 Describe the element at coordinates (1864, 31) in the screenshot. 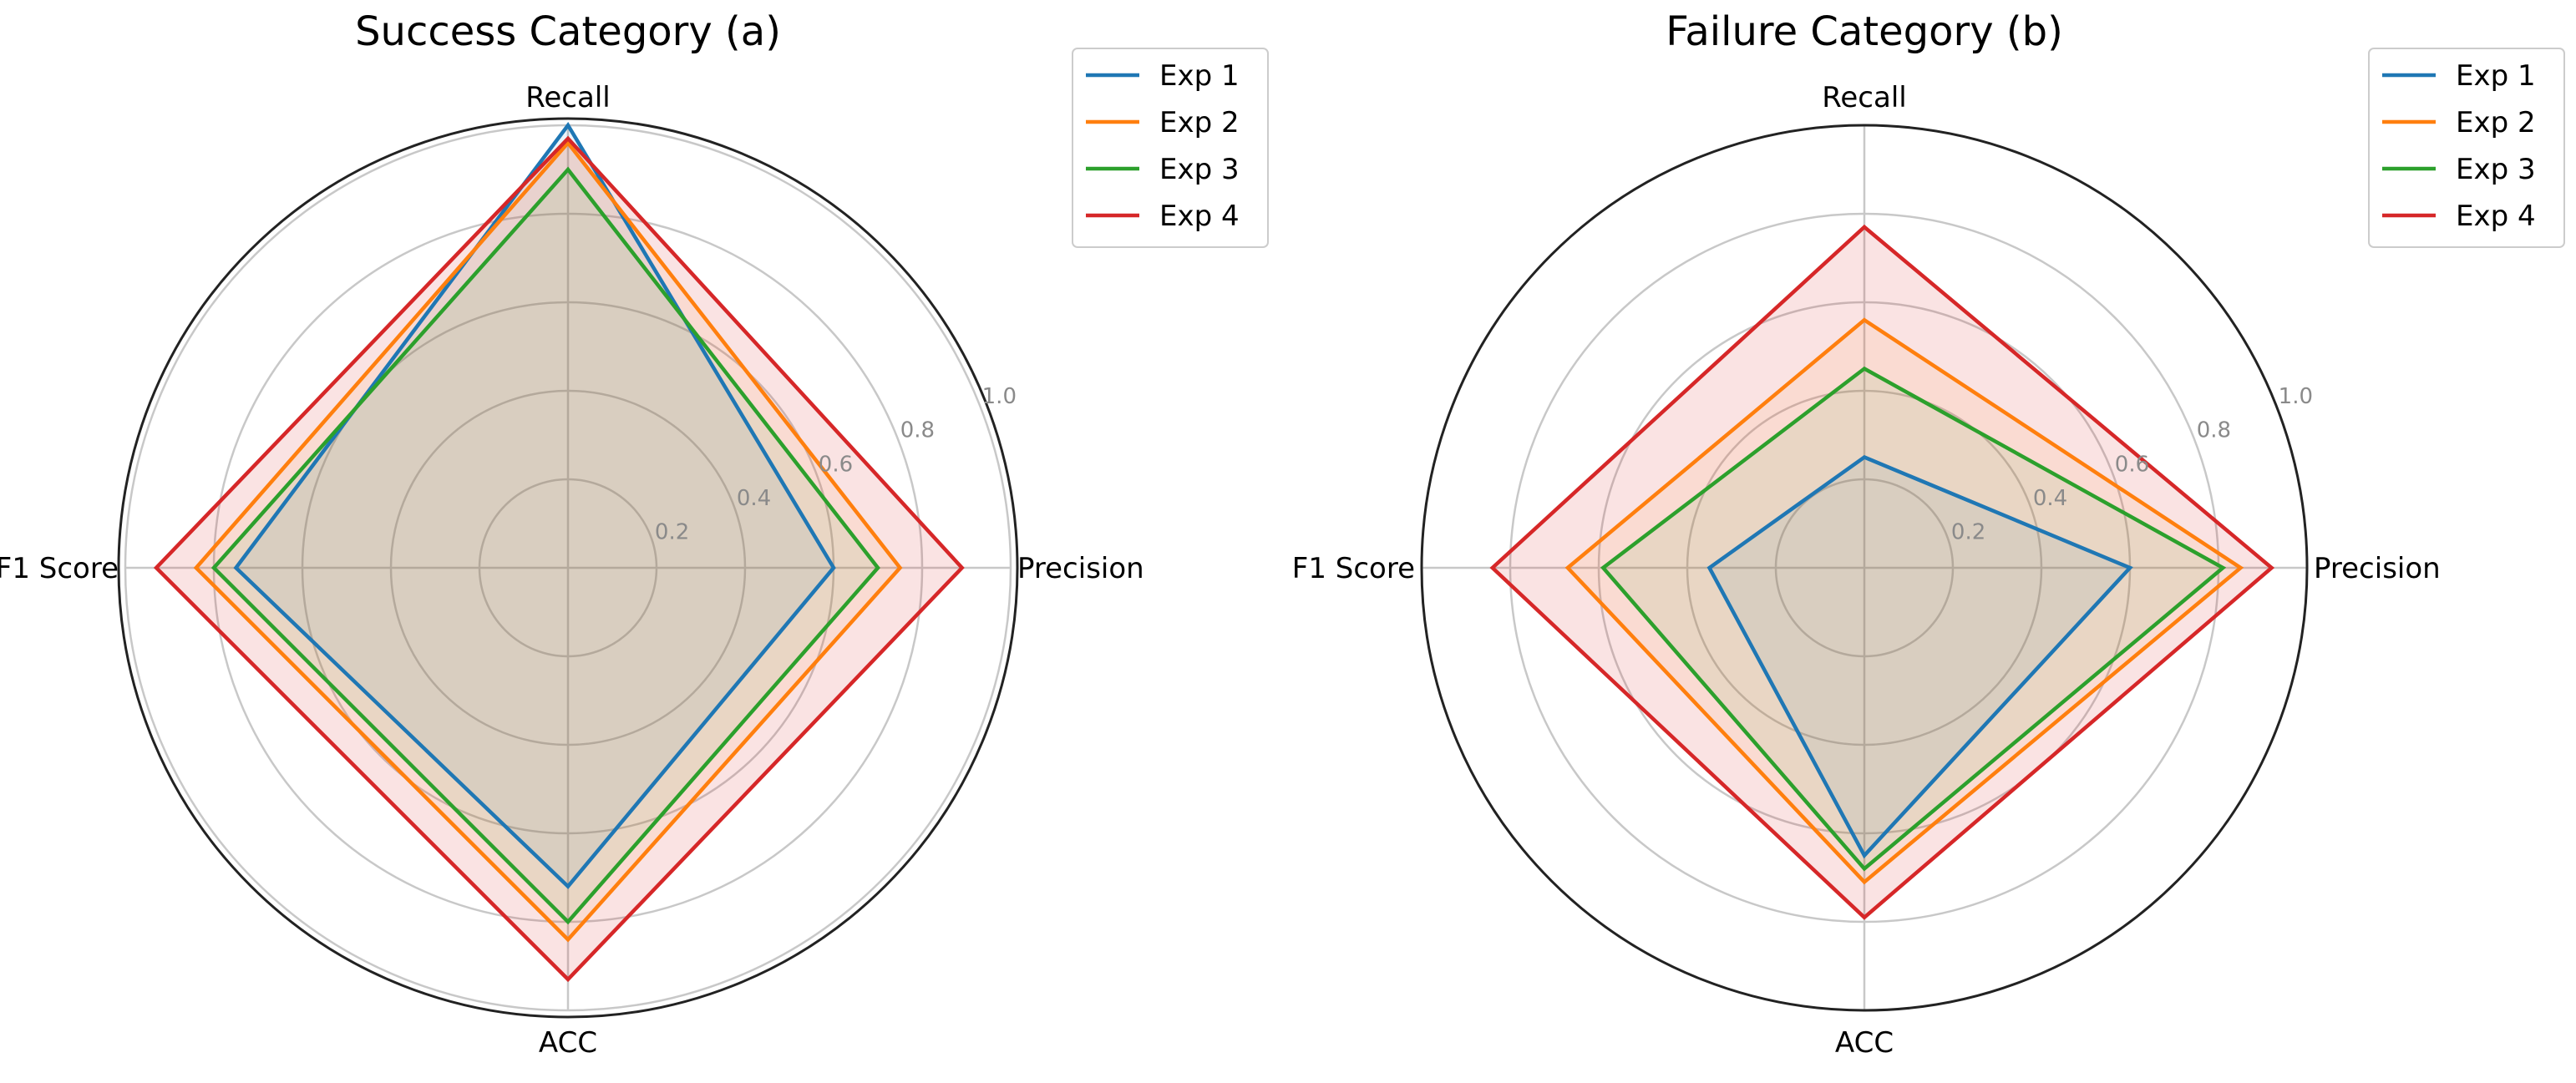

I see `chart-title: Failure Category (b)` at that location.